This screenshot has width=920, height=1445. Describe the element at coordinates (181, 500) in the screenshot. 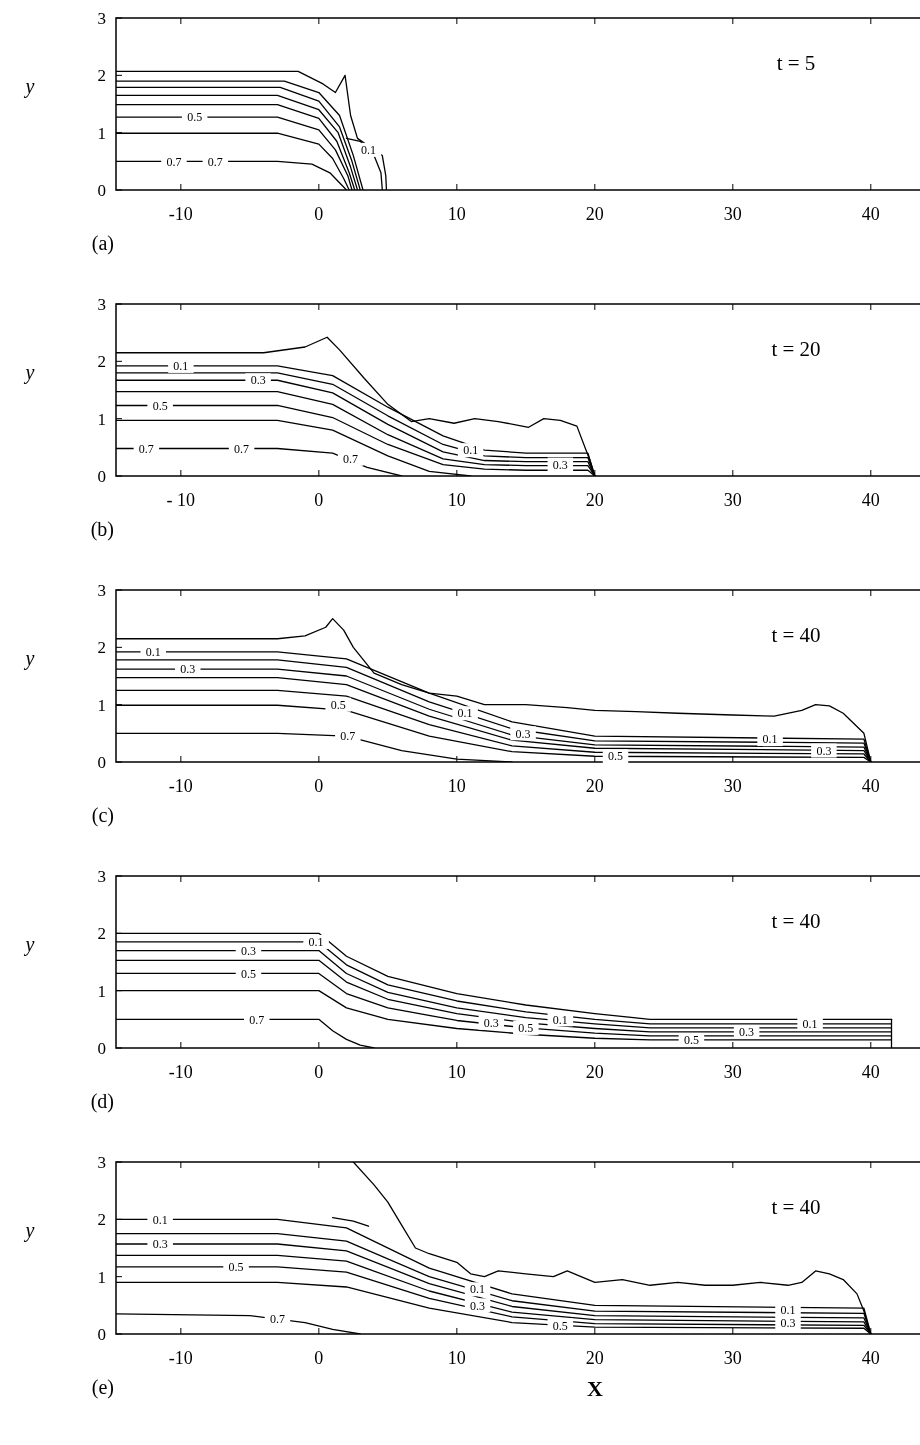

I see `x-tick-label: - 10` at that location.